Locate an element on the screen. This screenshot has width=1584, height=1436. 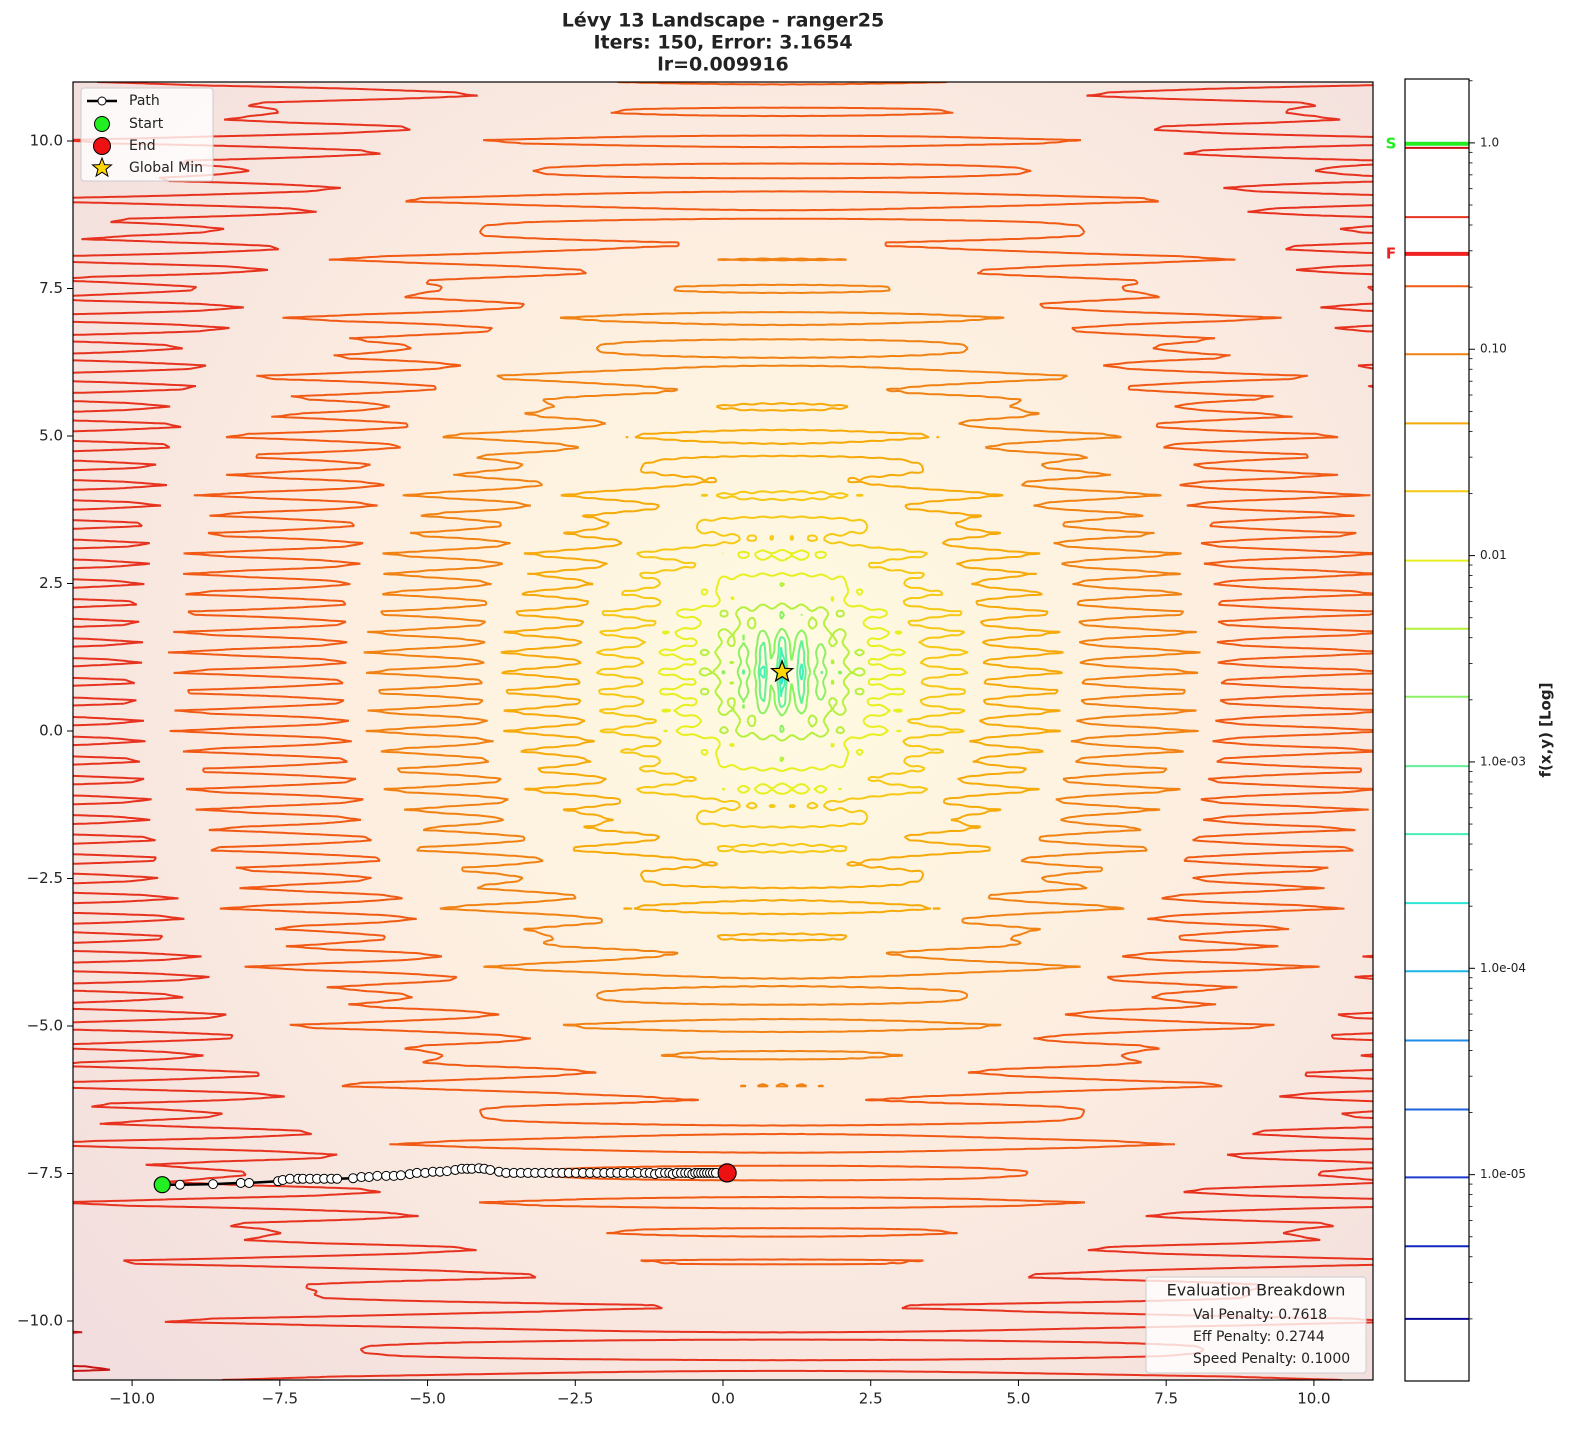
start-marker is located at coordinates (162, 1185).